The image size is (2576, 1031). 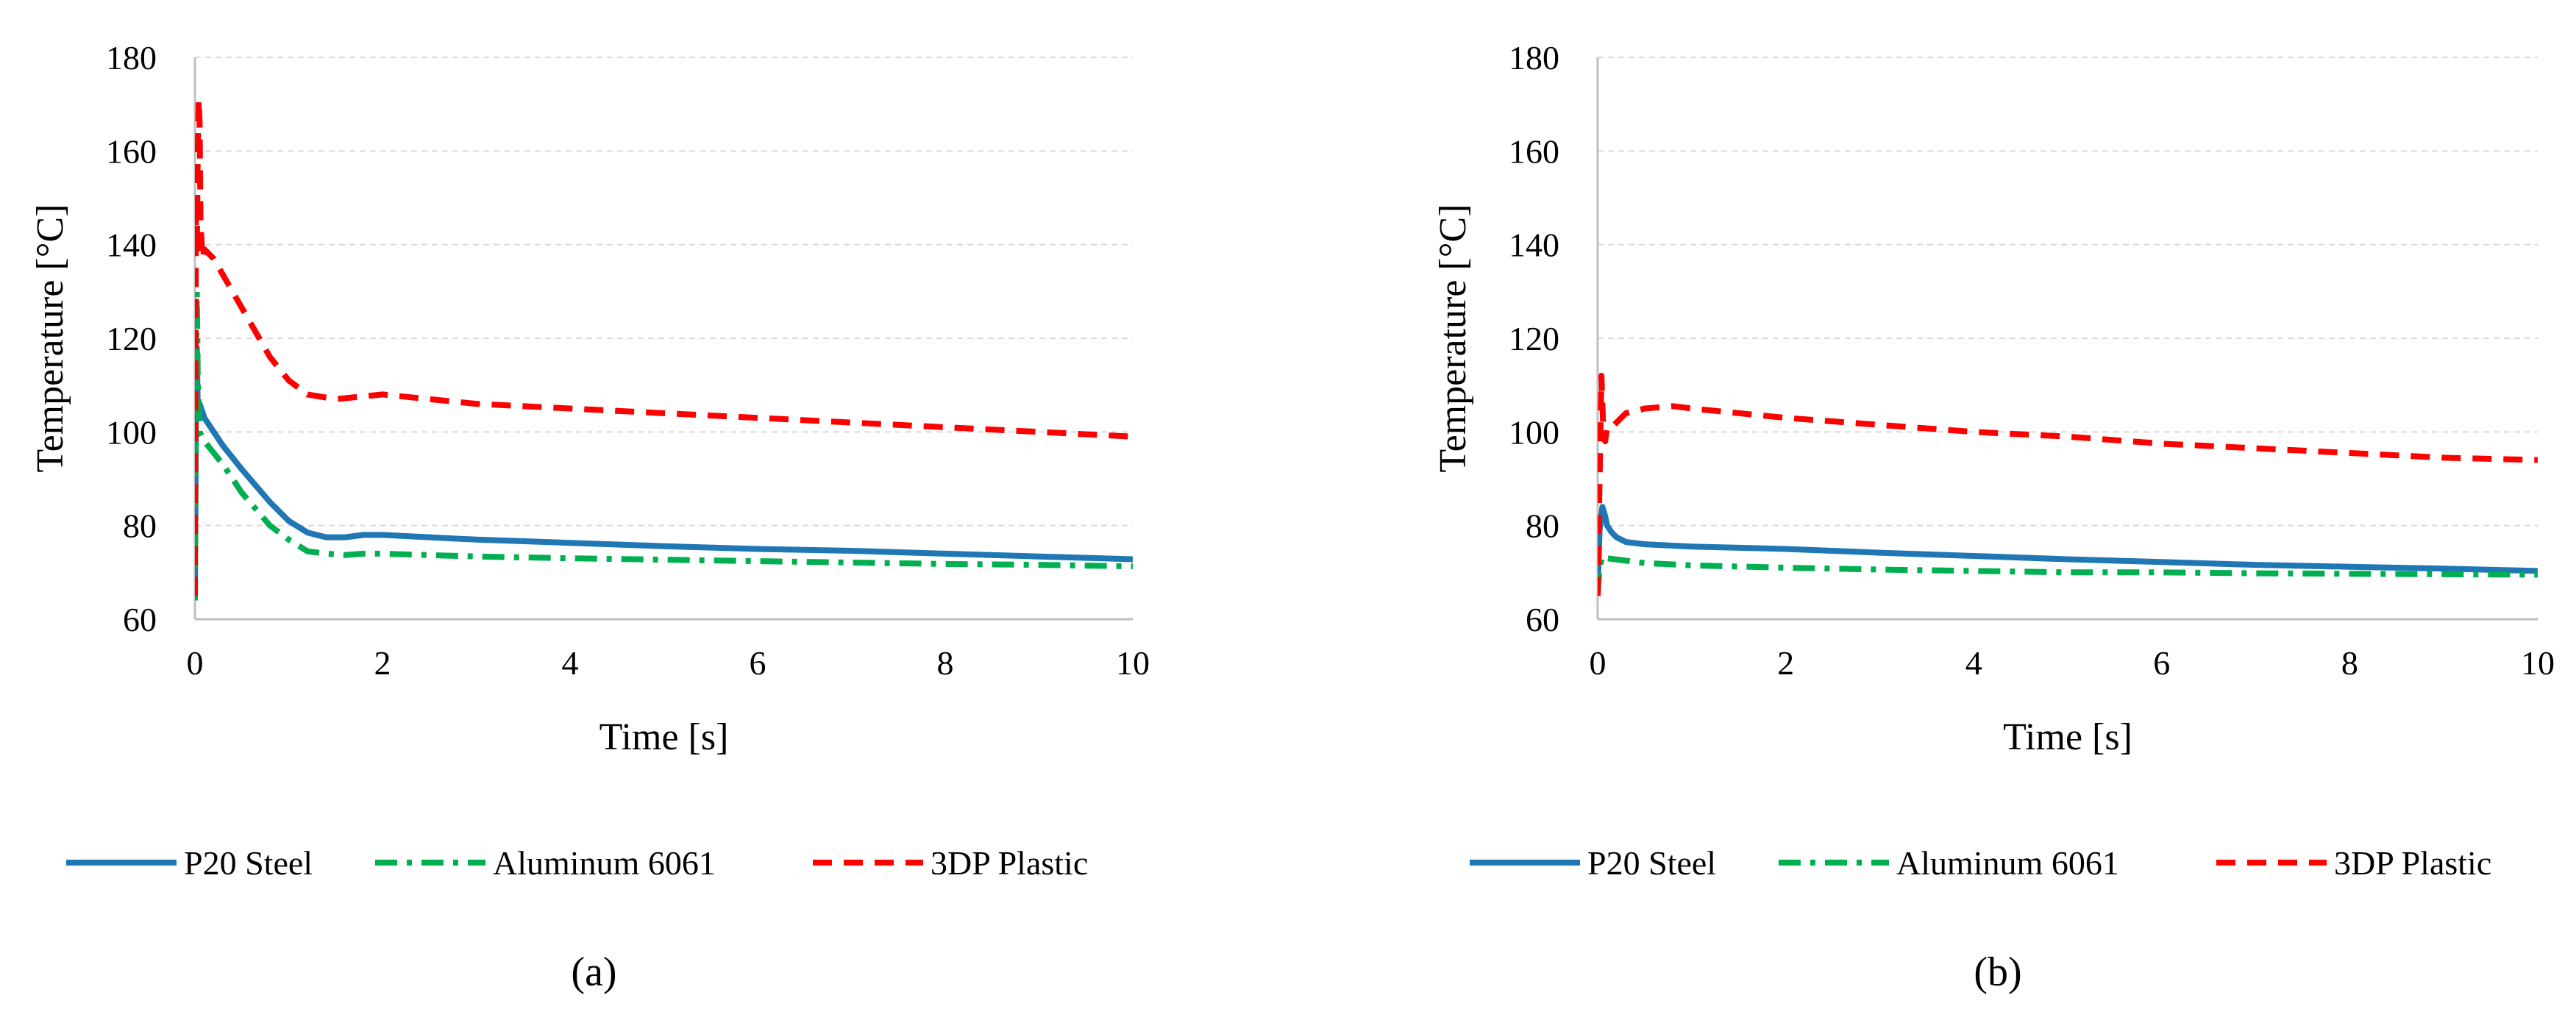 What do you see at coordinates (1997, 972) in the screenshot?
I see `panel-label: (b)` at bounding box center [1997, 972].